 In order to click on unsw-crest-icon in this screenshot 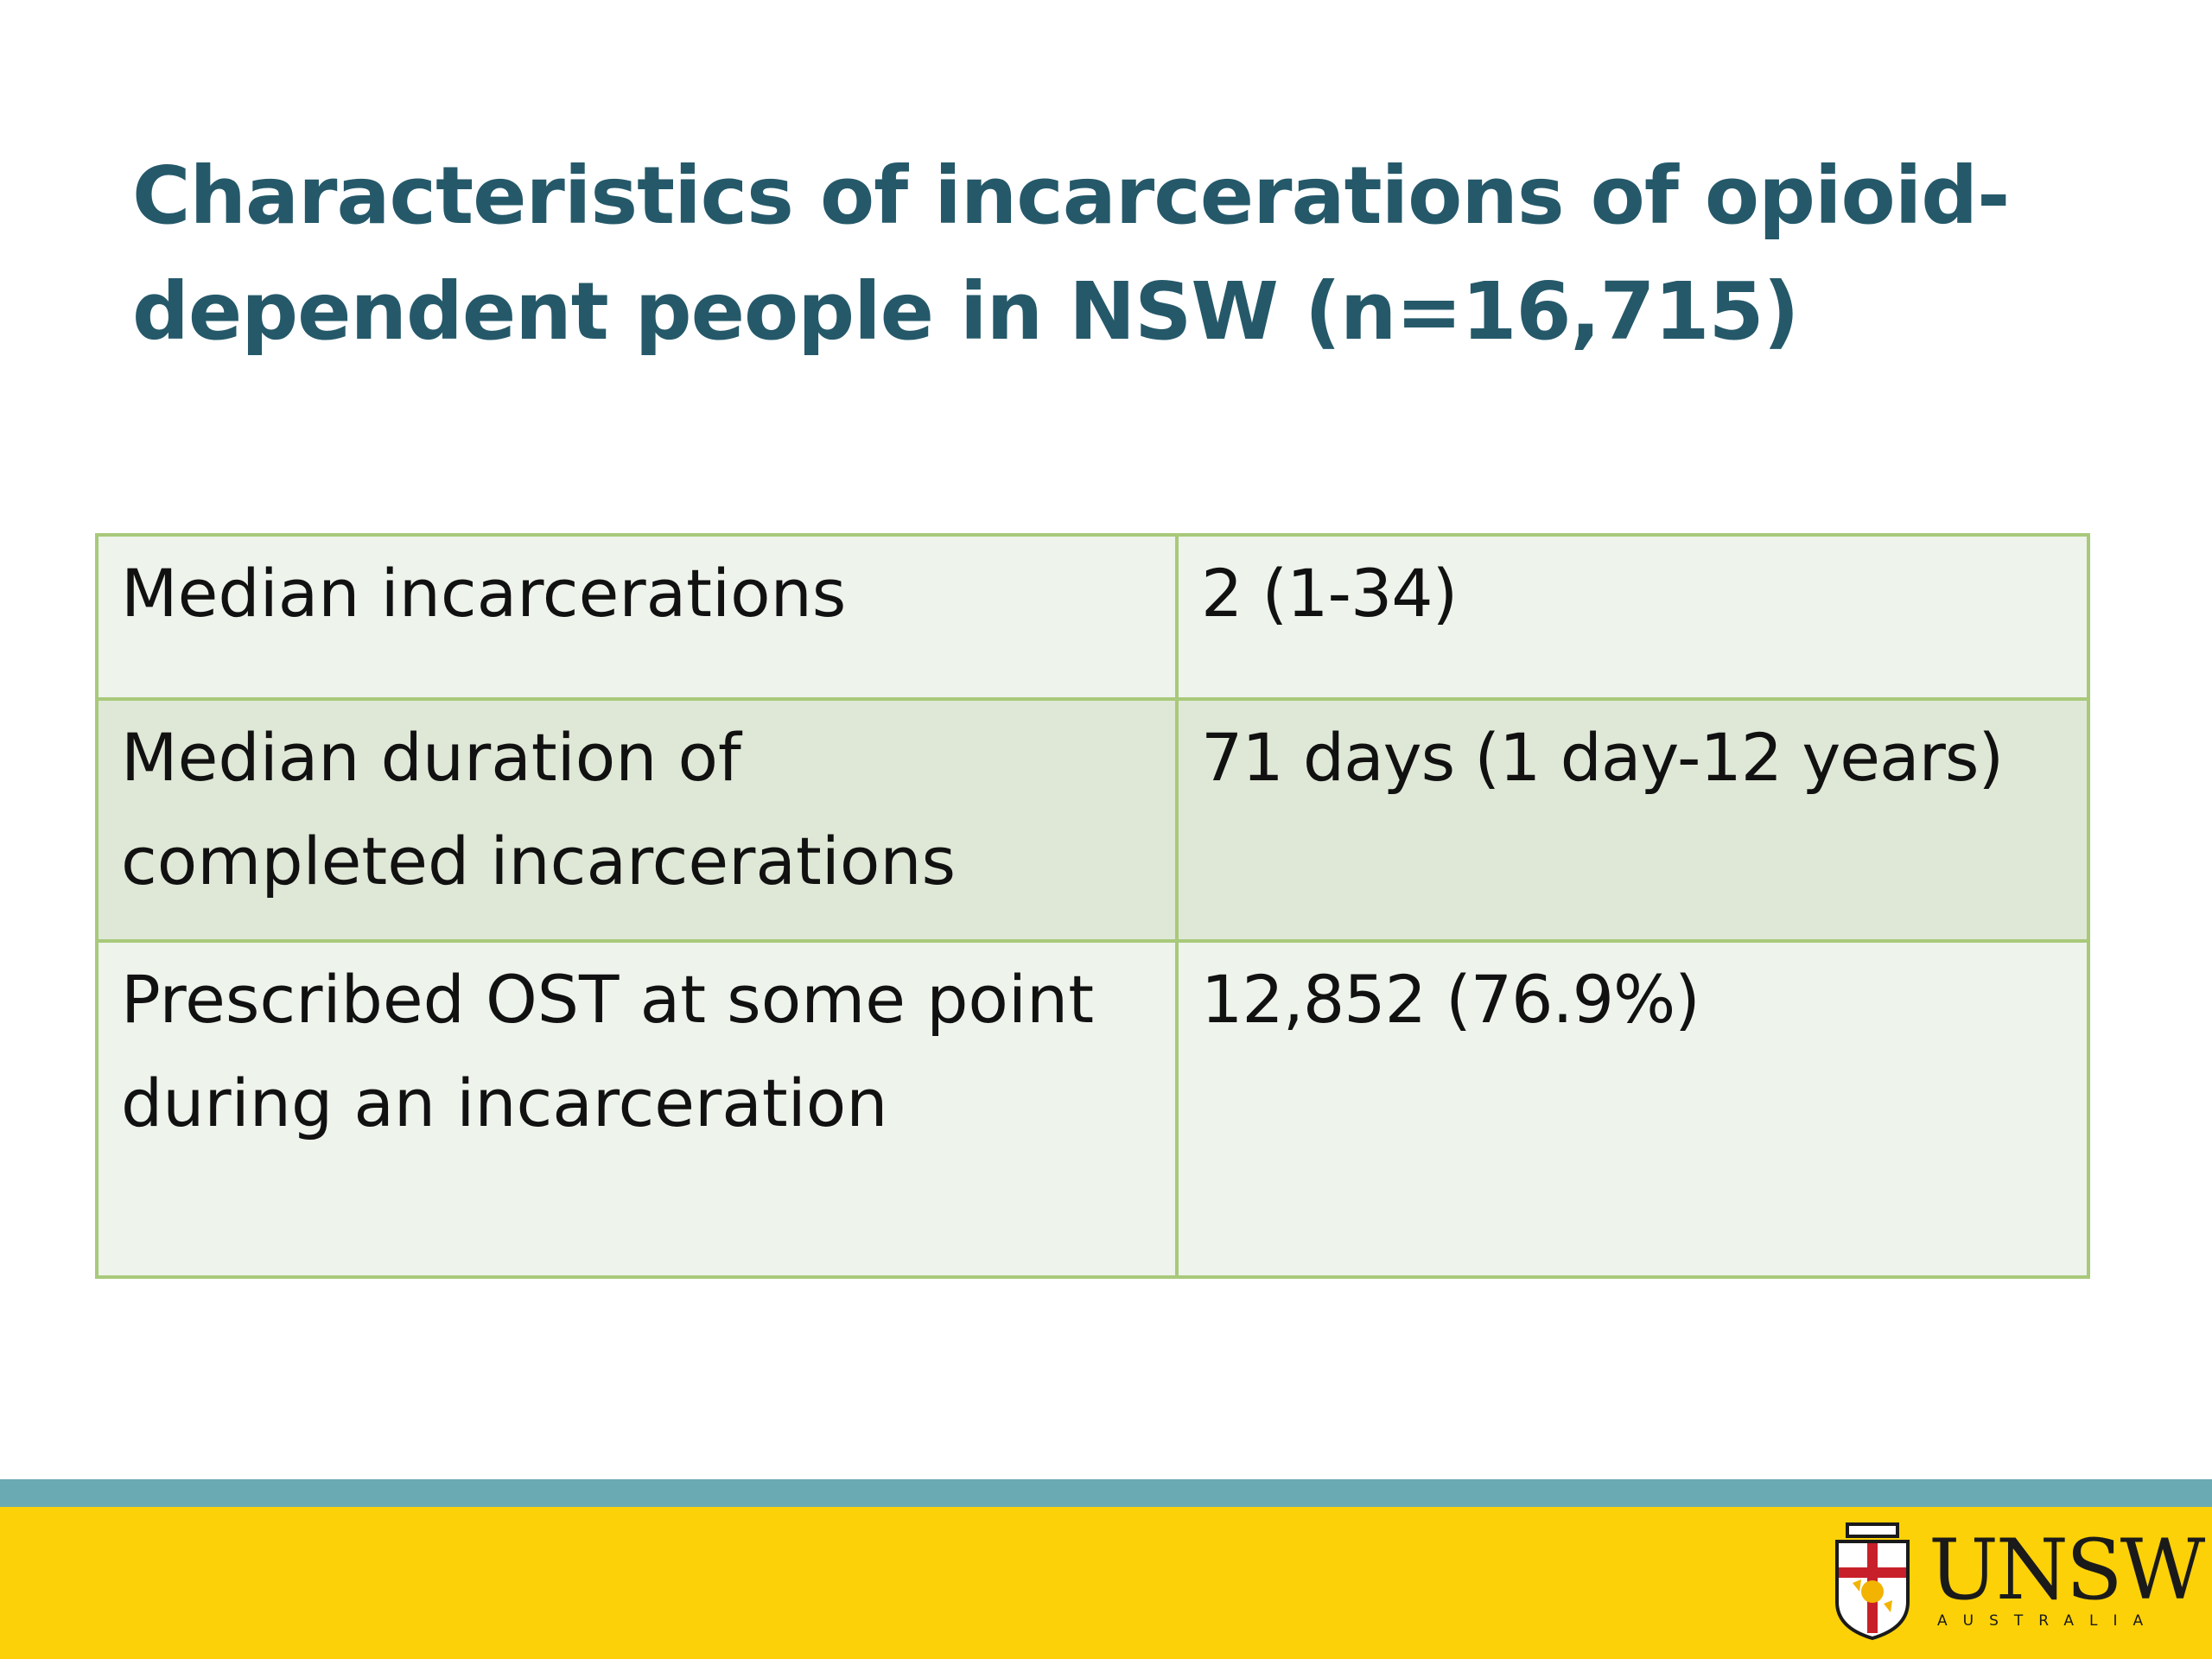, I will do `click(1873, 1581)`.